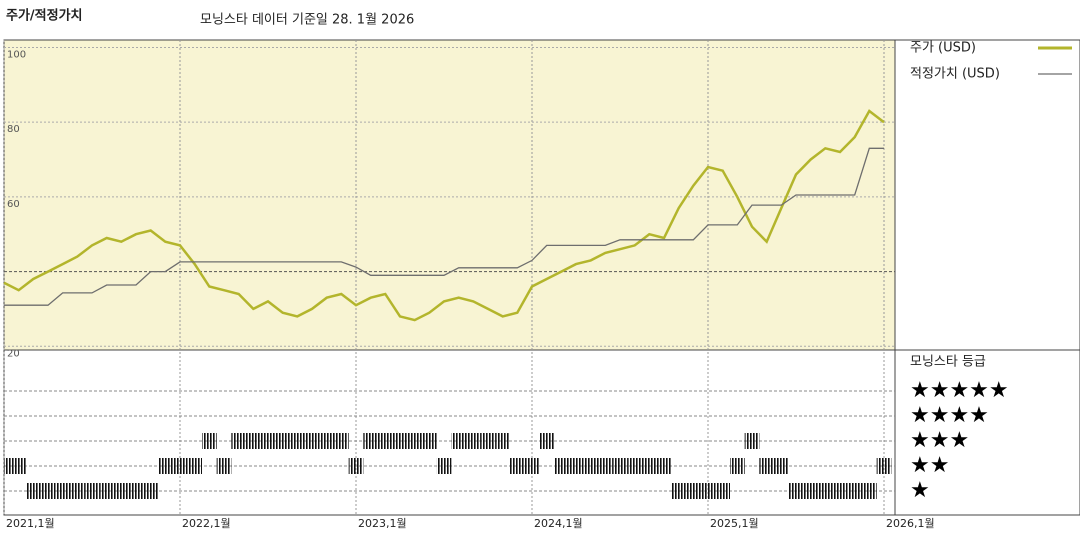  I want to click on x-tick-label: 2021,1월, so click(30, 523).